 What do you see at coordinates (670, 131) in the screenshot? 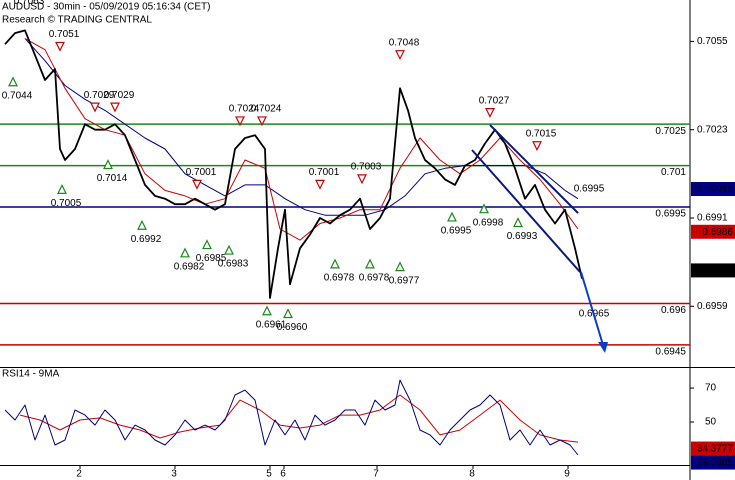
I see `level-label: 0.7025` at bounding box center [670, 131].